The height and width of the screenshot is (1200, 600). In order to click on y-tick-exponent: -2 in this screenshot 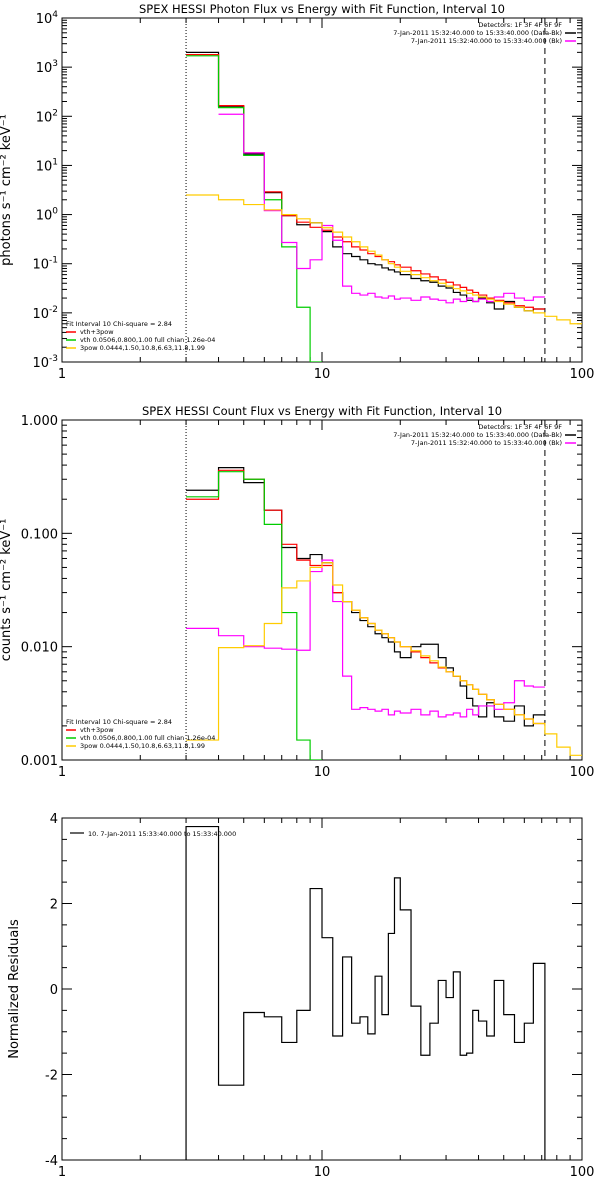, I will do `click(53, 310)`.